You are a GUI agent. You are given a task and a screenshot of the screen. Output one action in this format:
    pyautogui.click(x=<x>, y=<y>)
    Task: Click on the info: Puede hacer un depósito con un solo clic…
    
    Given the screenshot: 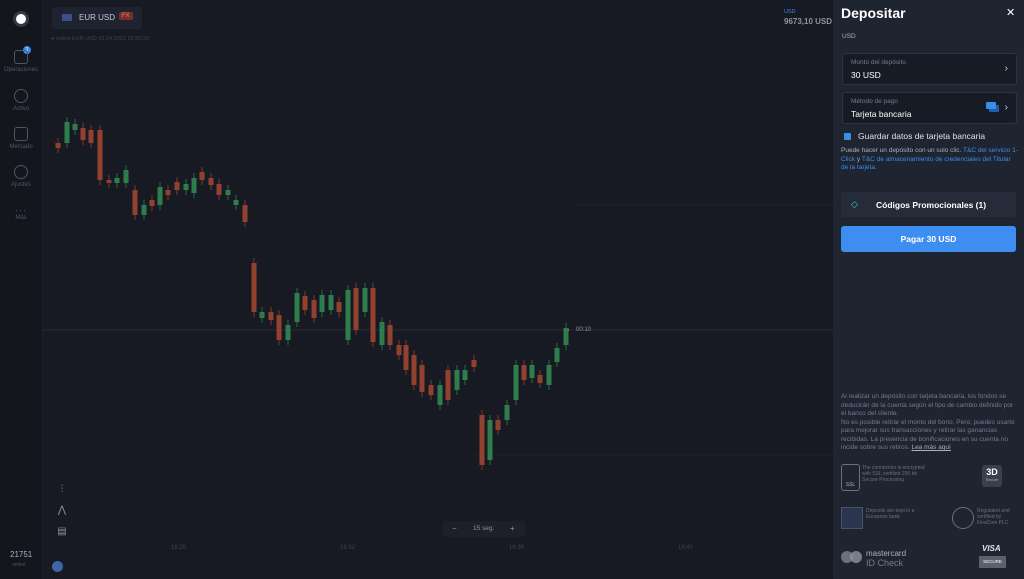 What is the action you would take?
    pyautogui.click(x=901, y=150)
    